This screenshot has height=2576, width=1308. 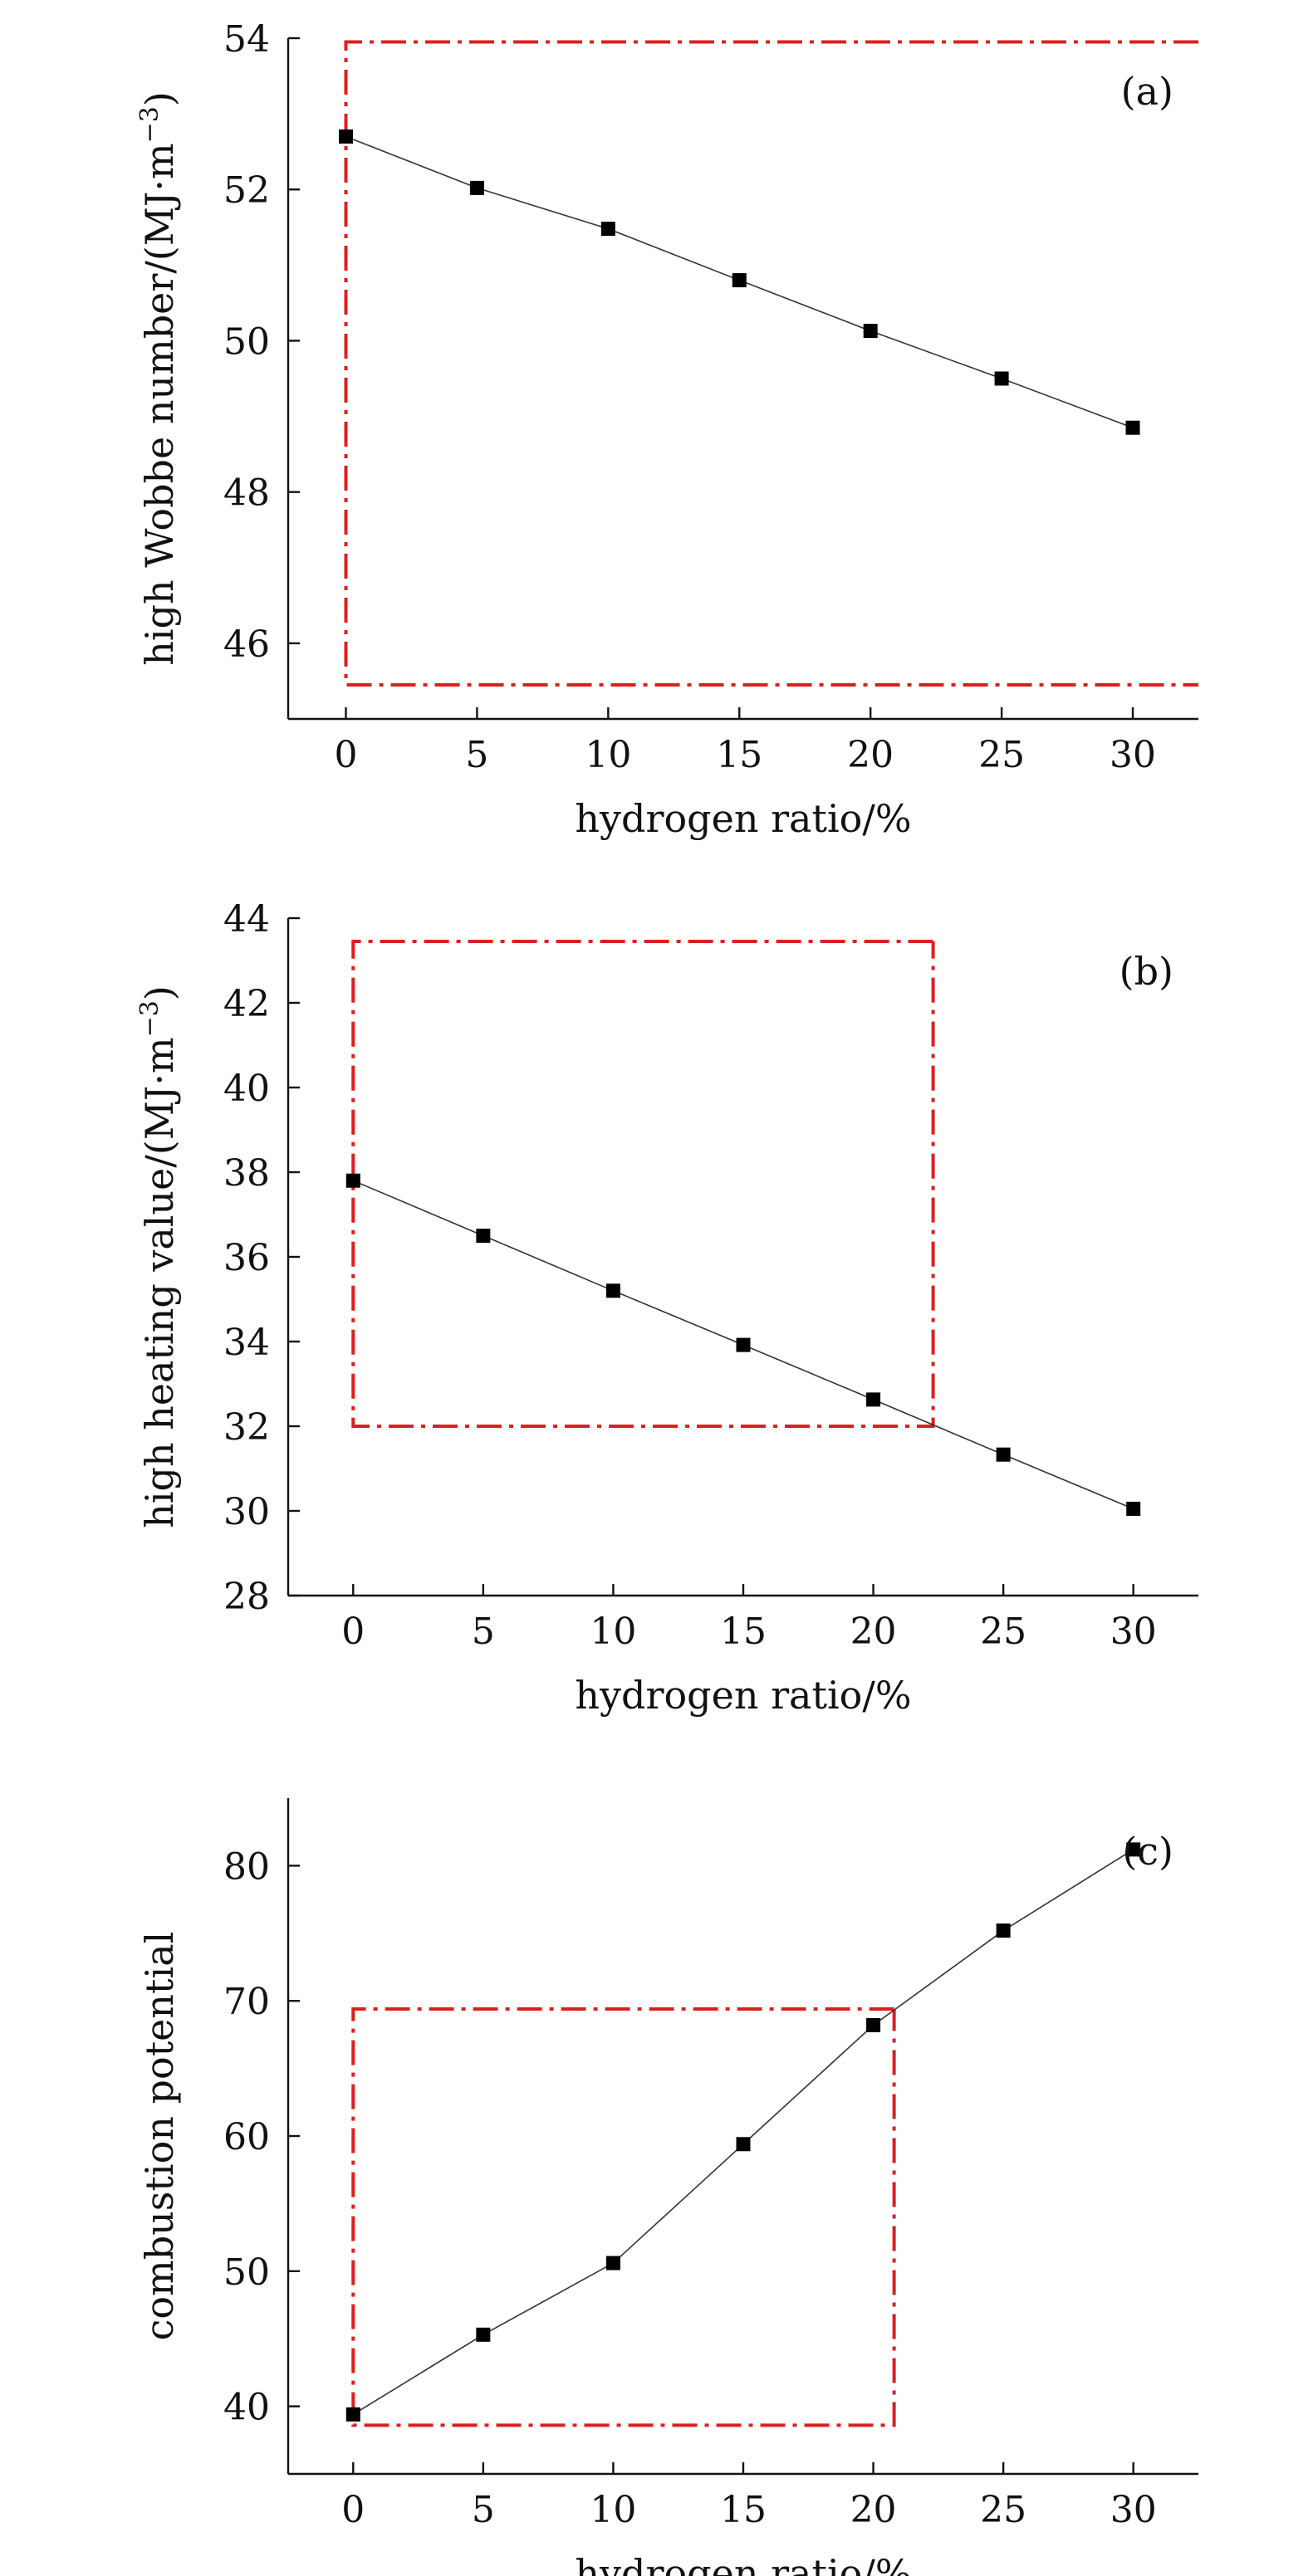 What do you see at coordinates (247, 1004) in the screenshot?
I see `y-tick-label: 42` at bounding box center [247, 1004].